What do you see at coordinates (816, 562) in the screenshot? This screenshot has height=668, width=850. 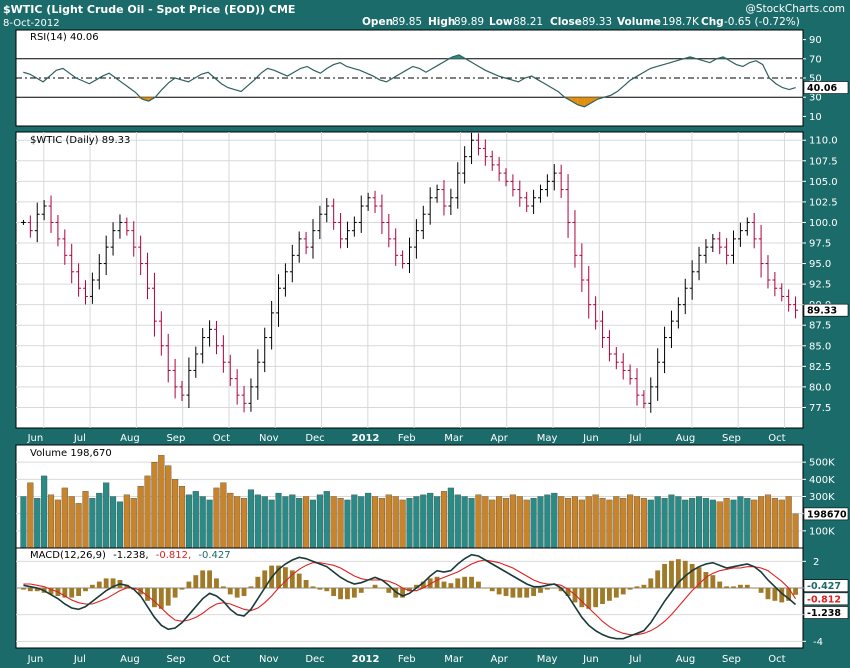 I see `macd-tick-label: 2` at bounding box center [816, 562].